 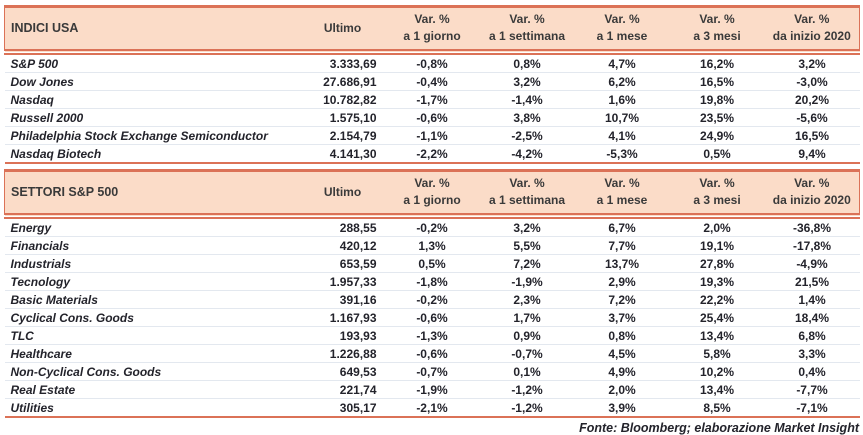 I want to click on var-value: -0,4%, so click(x=432, y=81).